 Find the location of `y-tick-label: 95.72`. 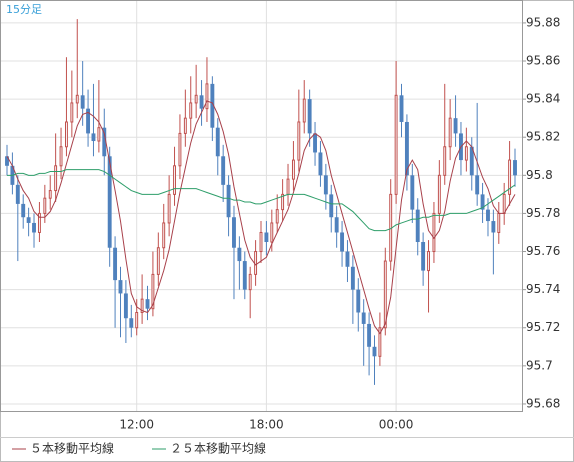

y-tick-label: 95.72 is located at coordinates (543, 327).